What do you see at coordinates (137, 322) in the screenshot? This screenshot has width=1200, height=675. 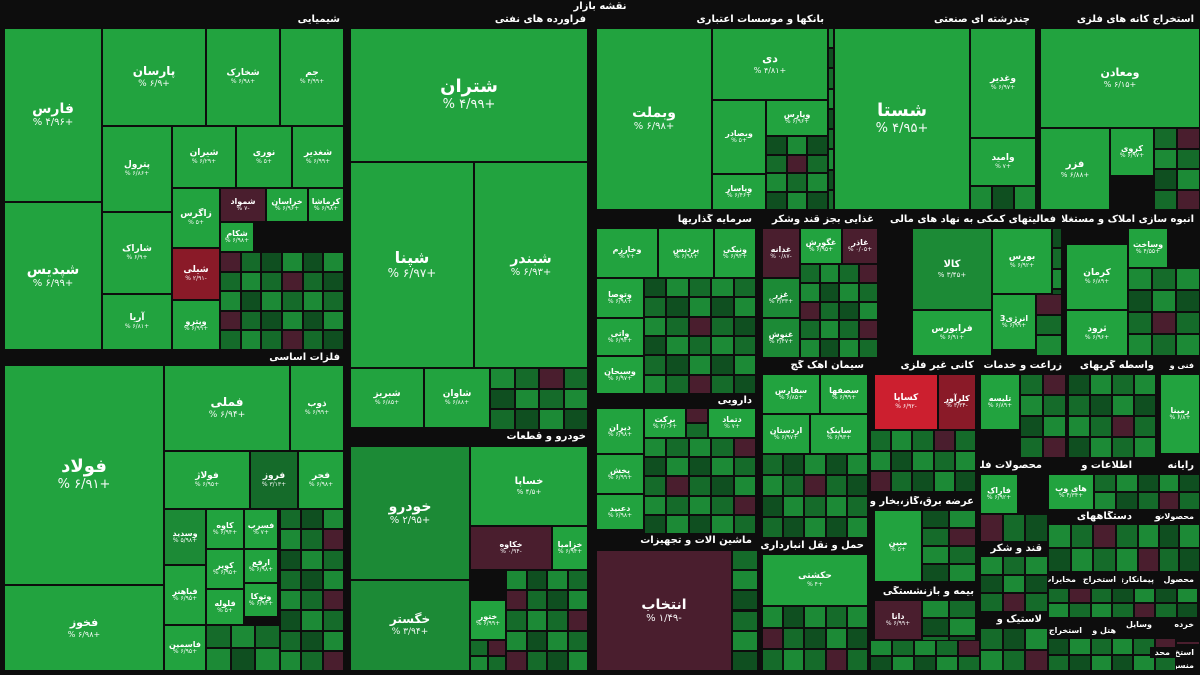 I see `stock-tile: آریا +۶/۸۱ %` at bounding box center [137, 322].